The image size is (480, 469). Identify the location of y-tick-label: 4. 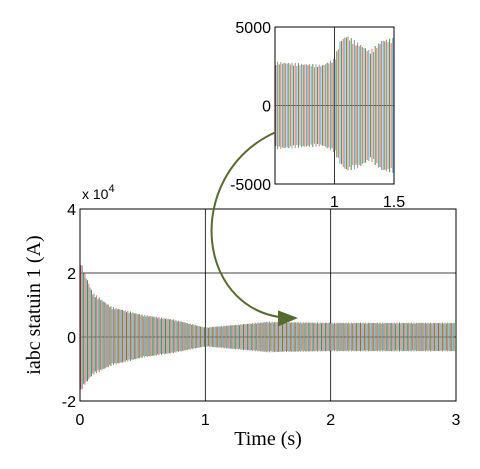
(71, 210).